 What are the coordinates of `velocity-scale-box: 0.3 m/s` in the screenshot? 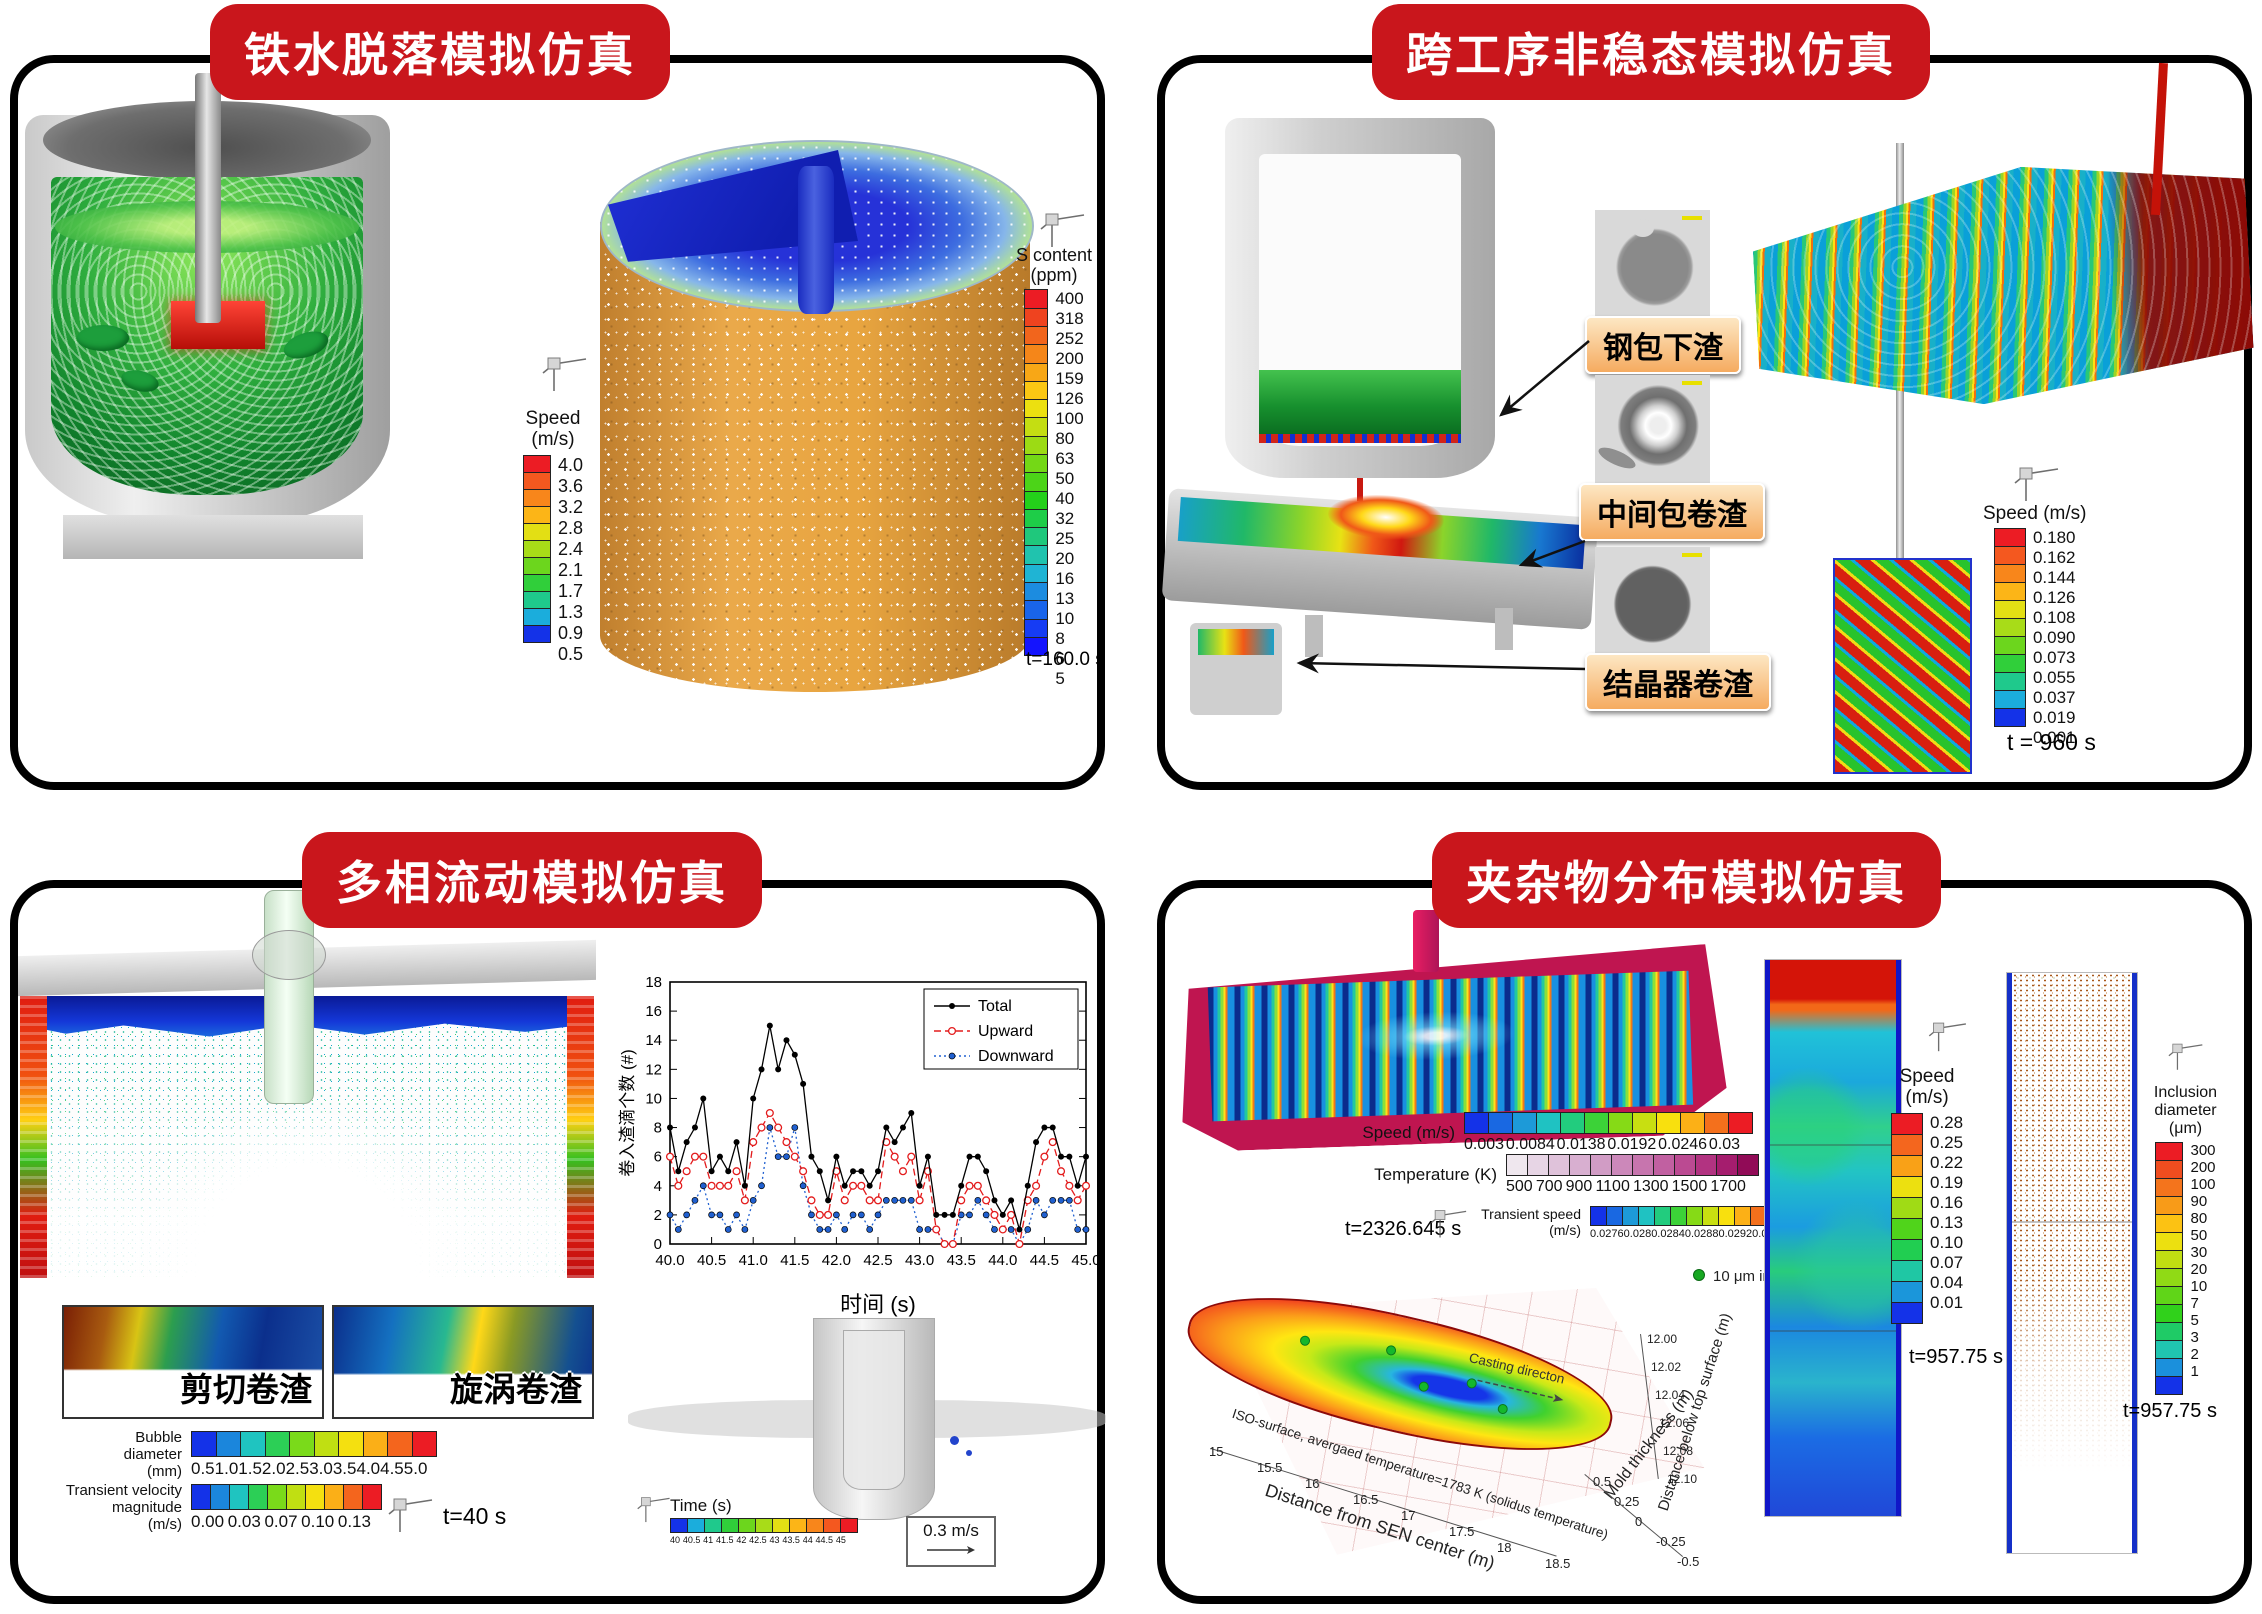 It's located at (951, 1541).